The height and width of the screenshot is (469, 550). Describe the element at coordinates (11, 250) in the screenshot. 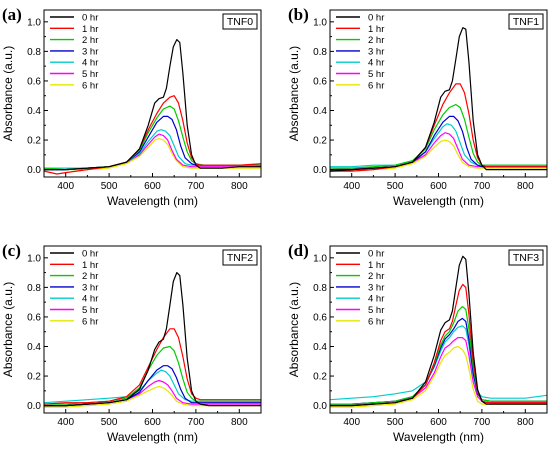

I see `panel-letter: (c)` at that location.